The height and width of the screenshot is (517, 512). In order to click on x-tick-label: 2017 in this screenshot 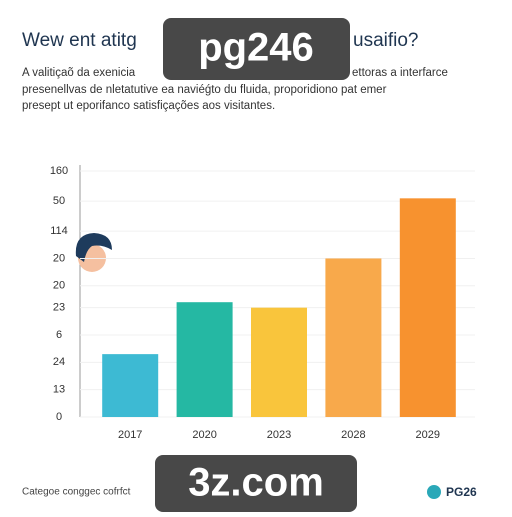, I will do `click(130, 435)`.